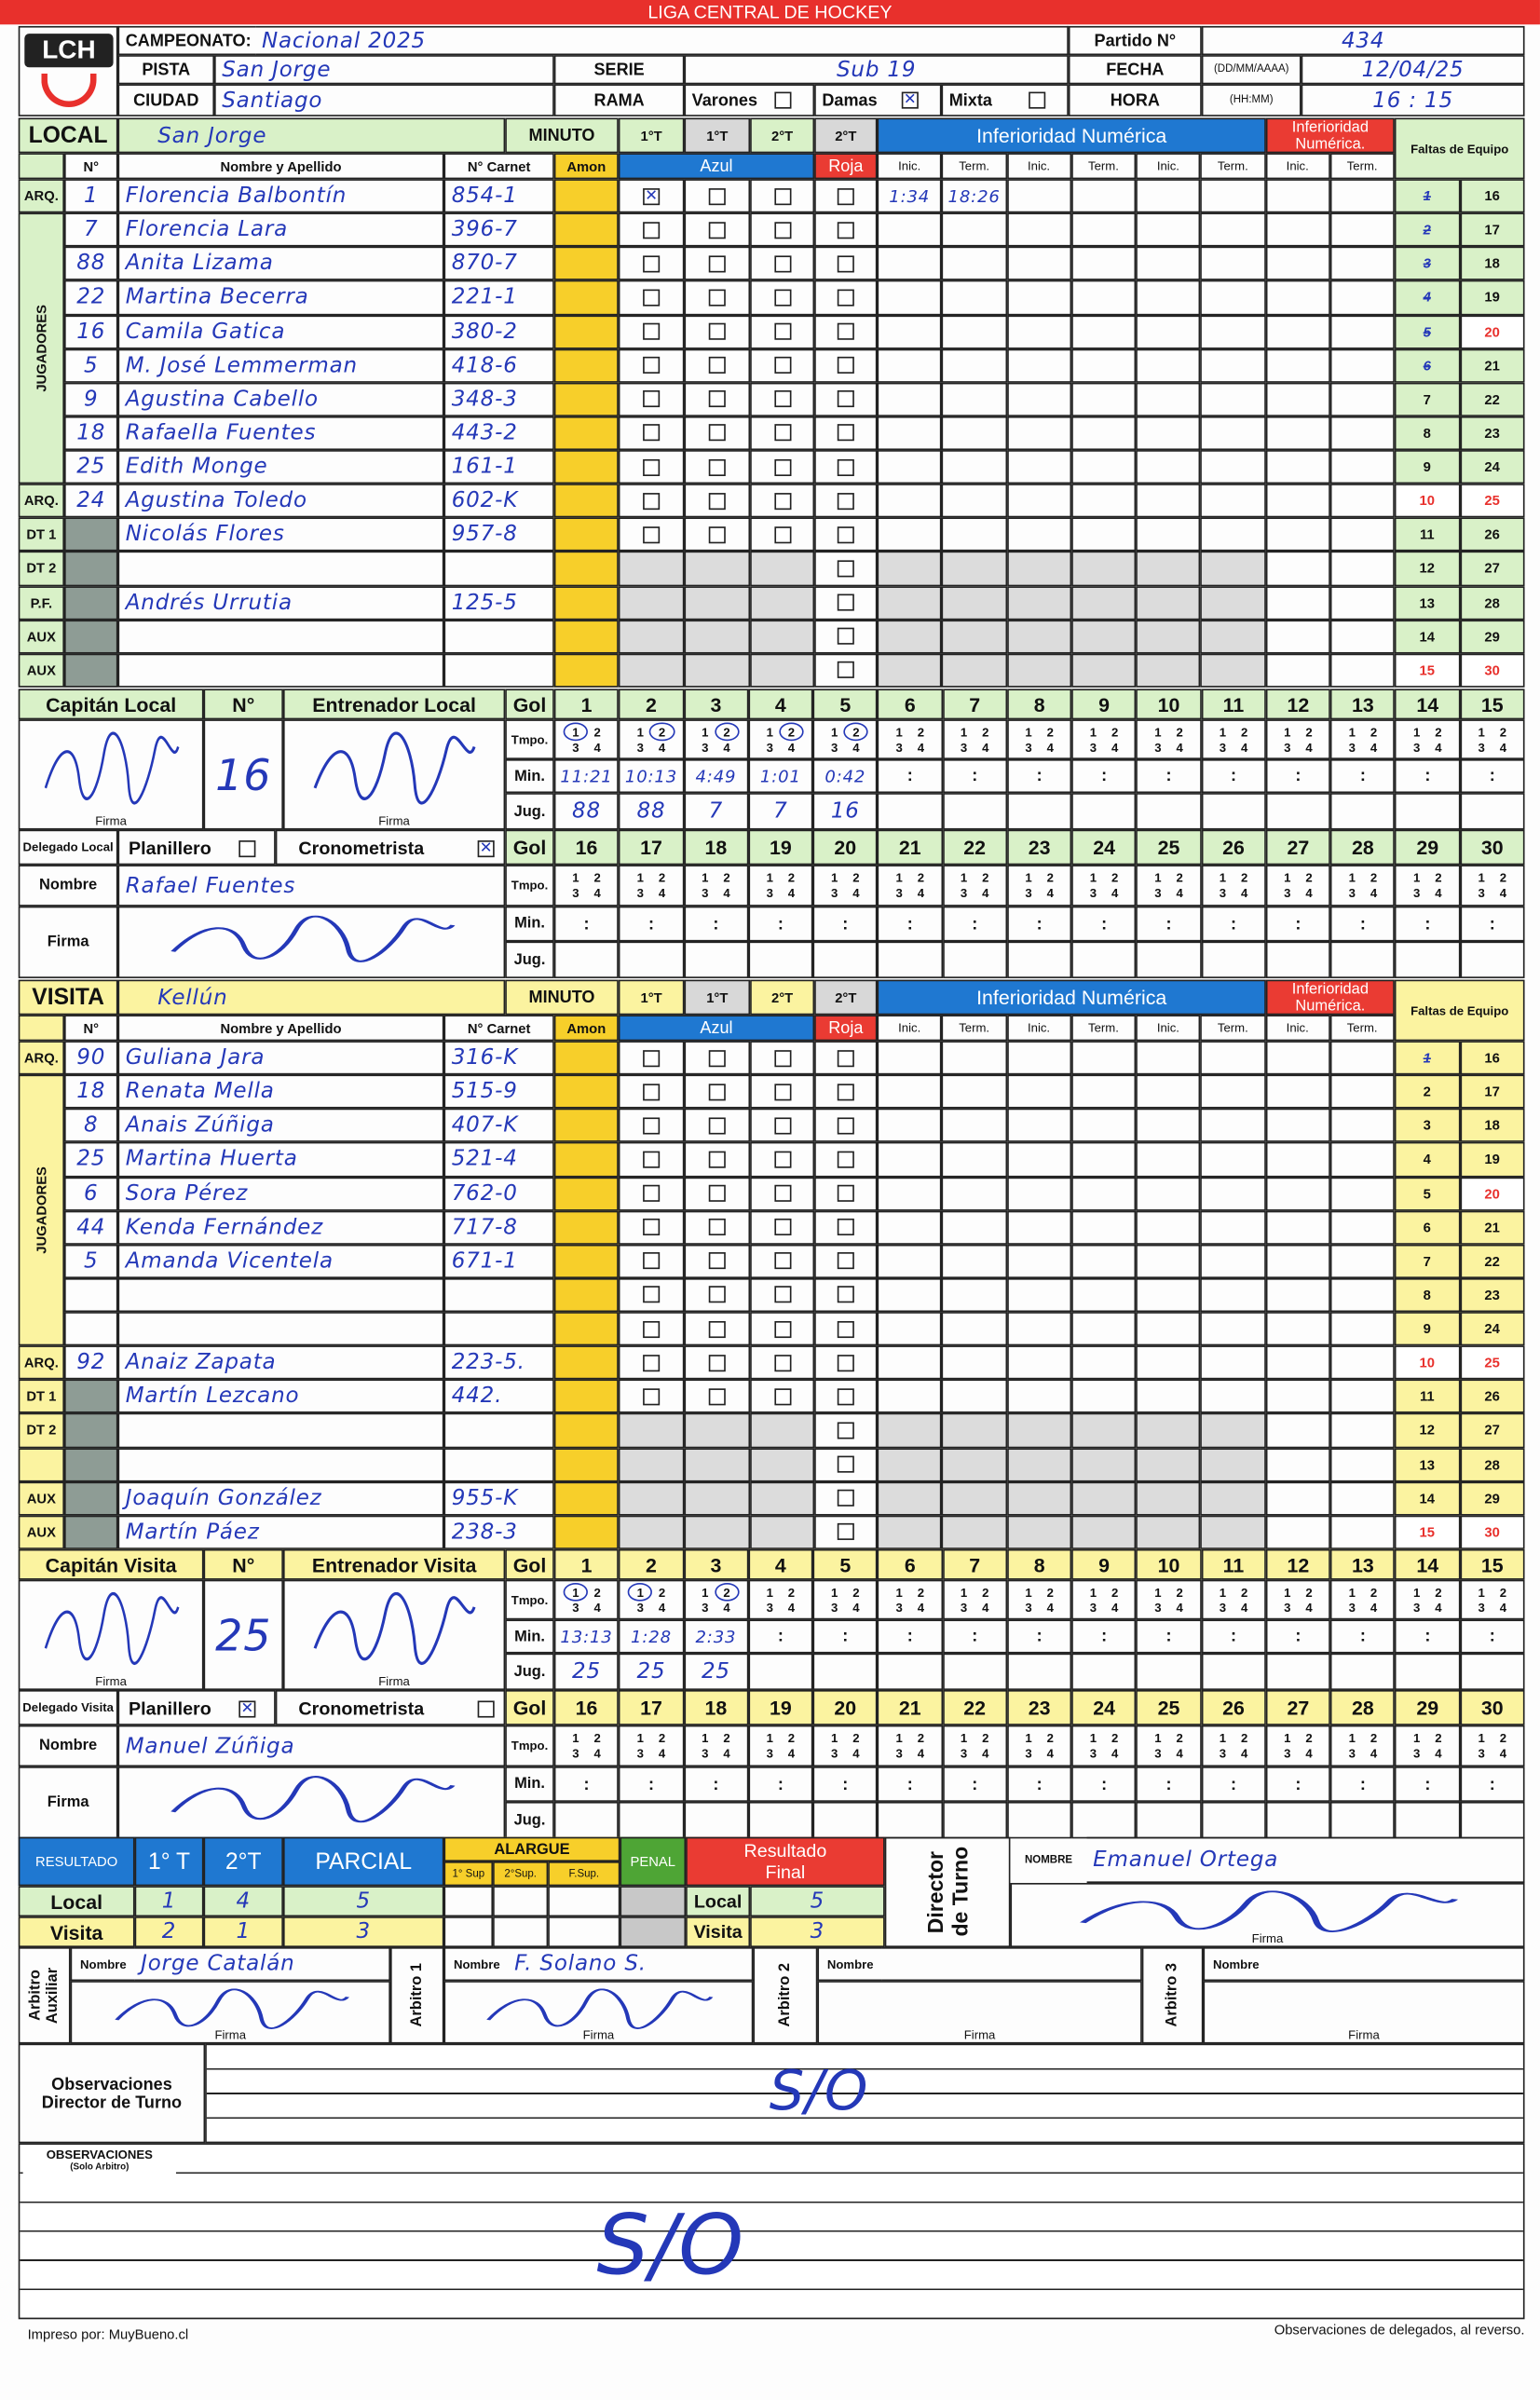 This screenshot has height=2400, width=1540. I want to click on player-name: Martina Becerra, so click(280, 297).